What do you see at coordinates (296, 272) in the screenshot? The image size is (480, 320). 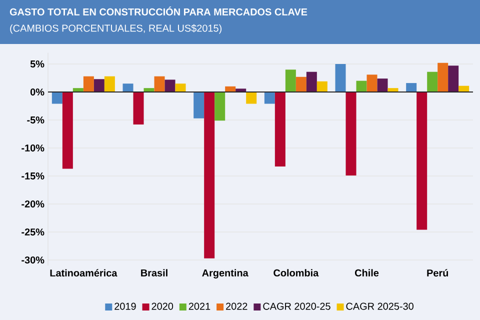 I see `x-tick-label: Colombia` at bounding box center [296, 272].